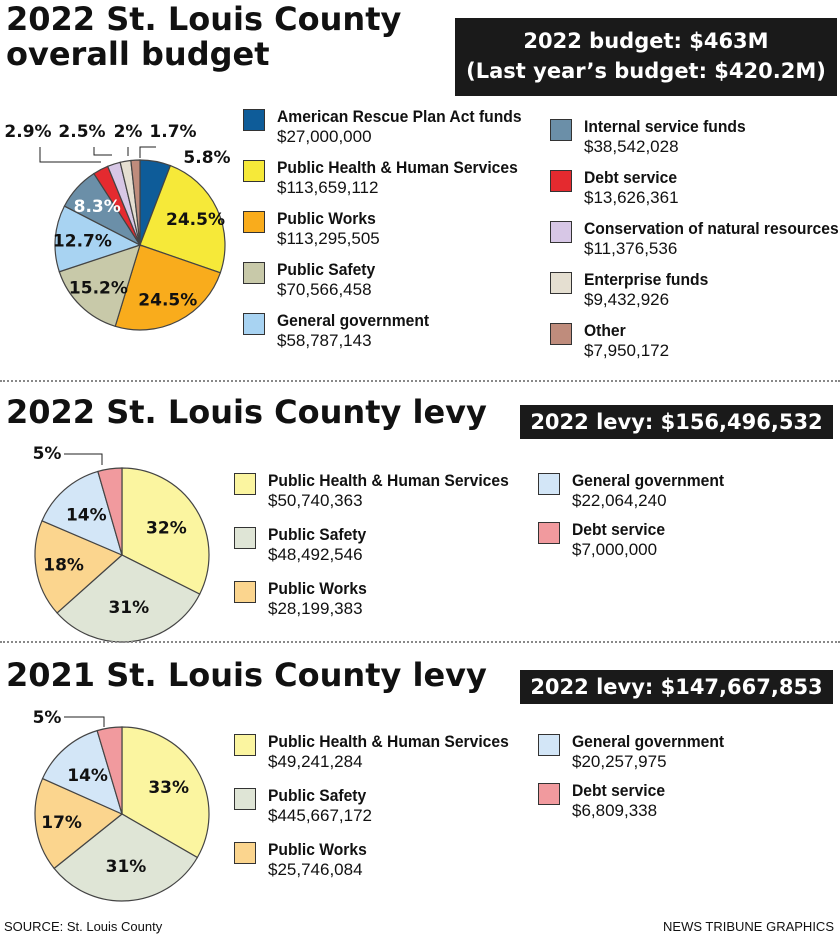 The height and width of the screenshot is (938, 840). What do you see at coordinates (128, 132) in the screenshot?
I see `pct-label-enterprise-funds: 2%` at bounding box center [128, 132].